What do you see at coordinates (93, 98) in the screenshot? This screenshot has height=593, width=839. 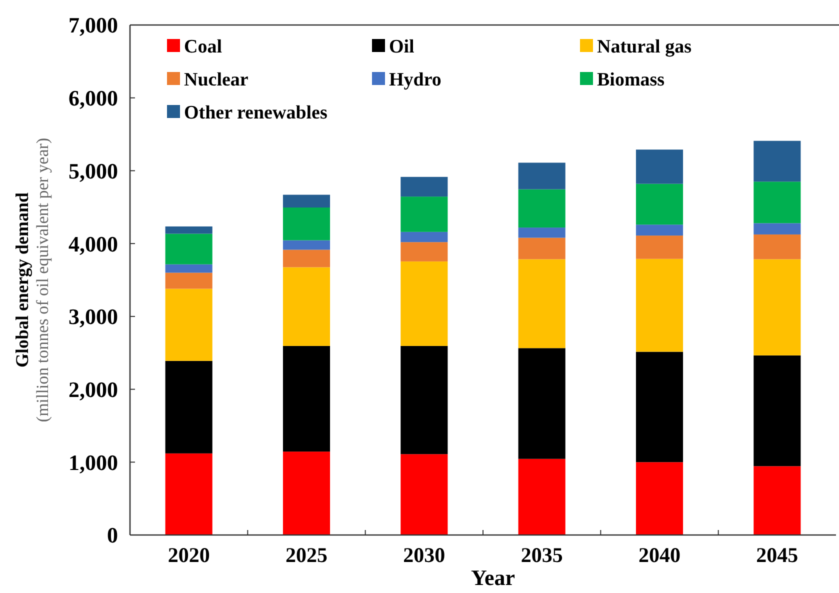 I see `y-tick-label: 6,000` at bounding box center [93, 98].